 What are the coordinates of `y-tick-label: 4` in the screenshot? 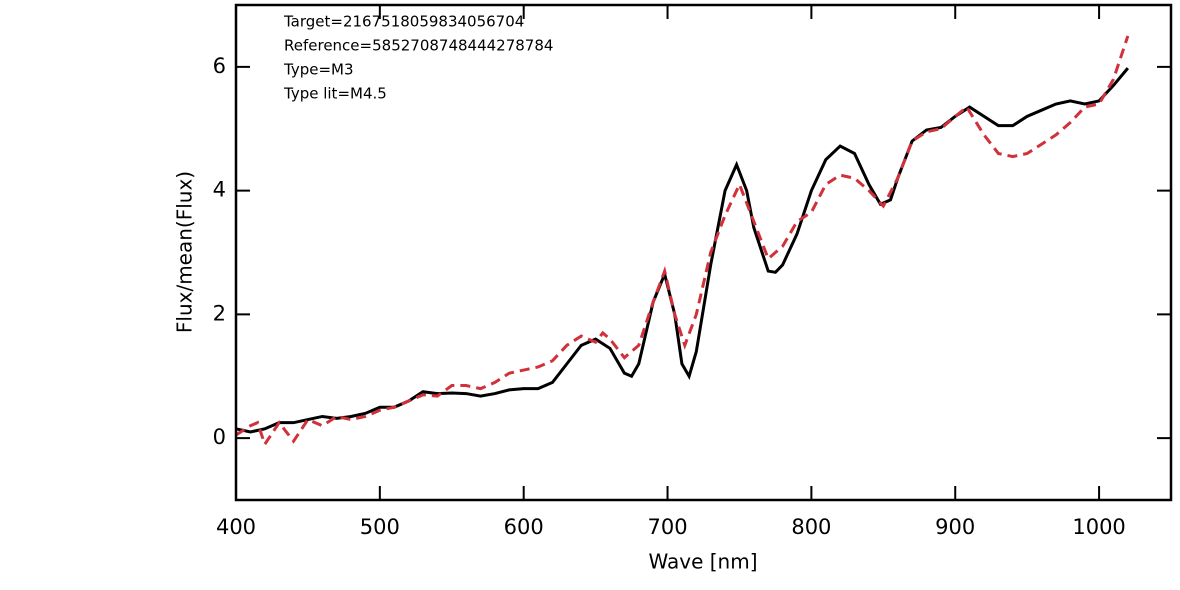 It's located at (219, 190).